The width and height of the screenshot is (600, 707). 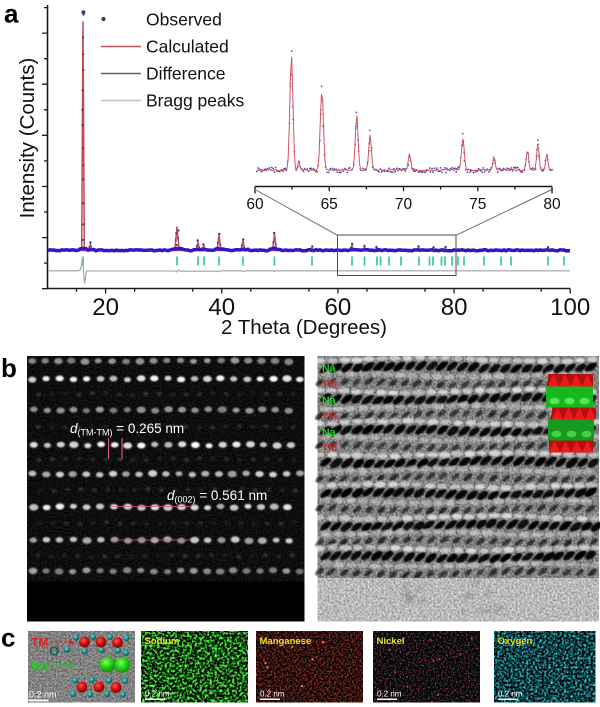 I want to click on svg-text: 70, so click(x=404, y=204).